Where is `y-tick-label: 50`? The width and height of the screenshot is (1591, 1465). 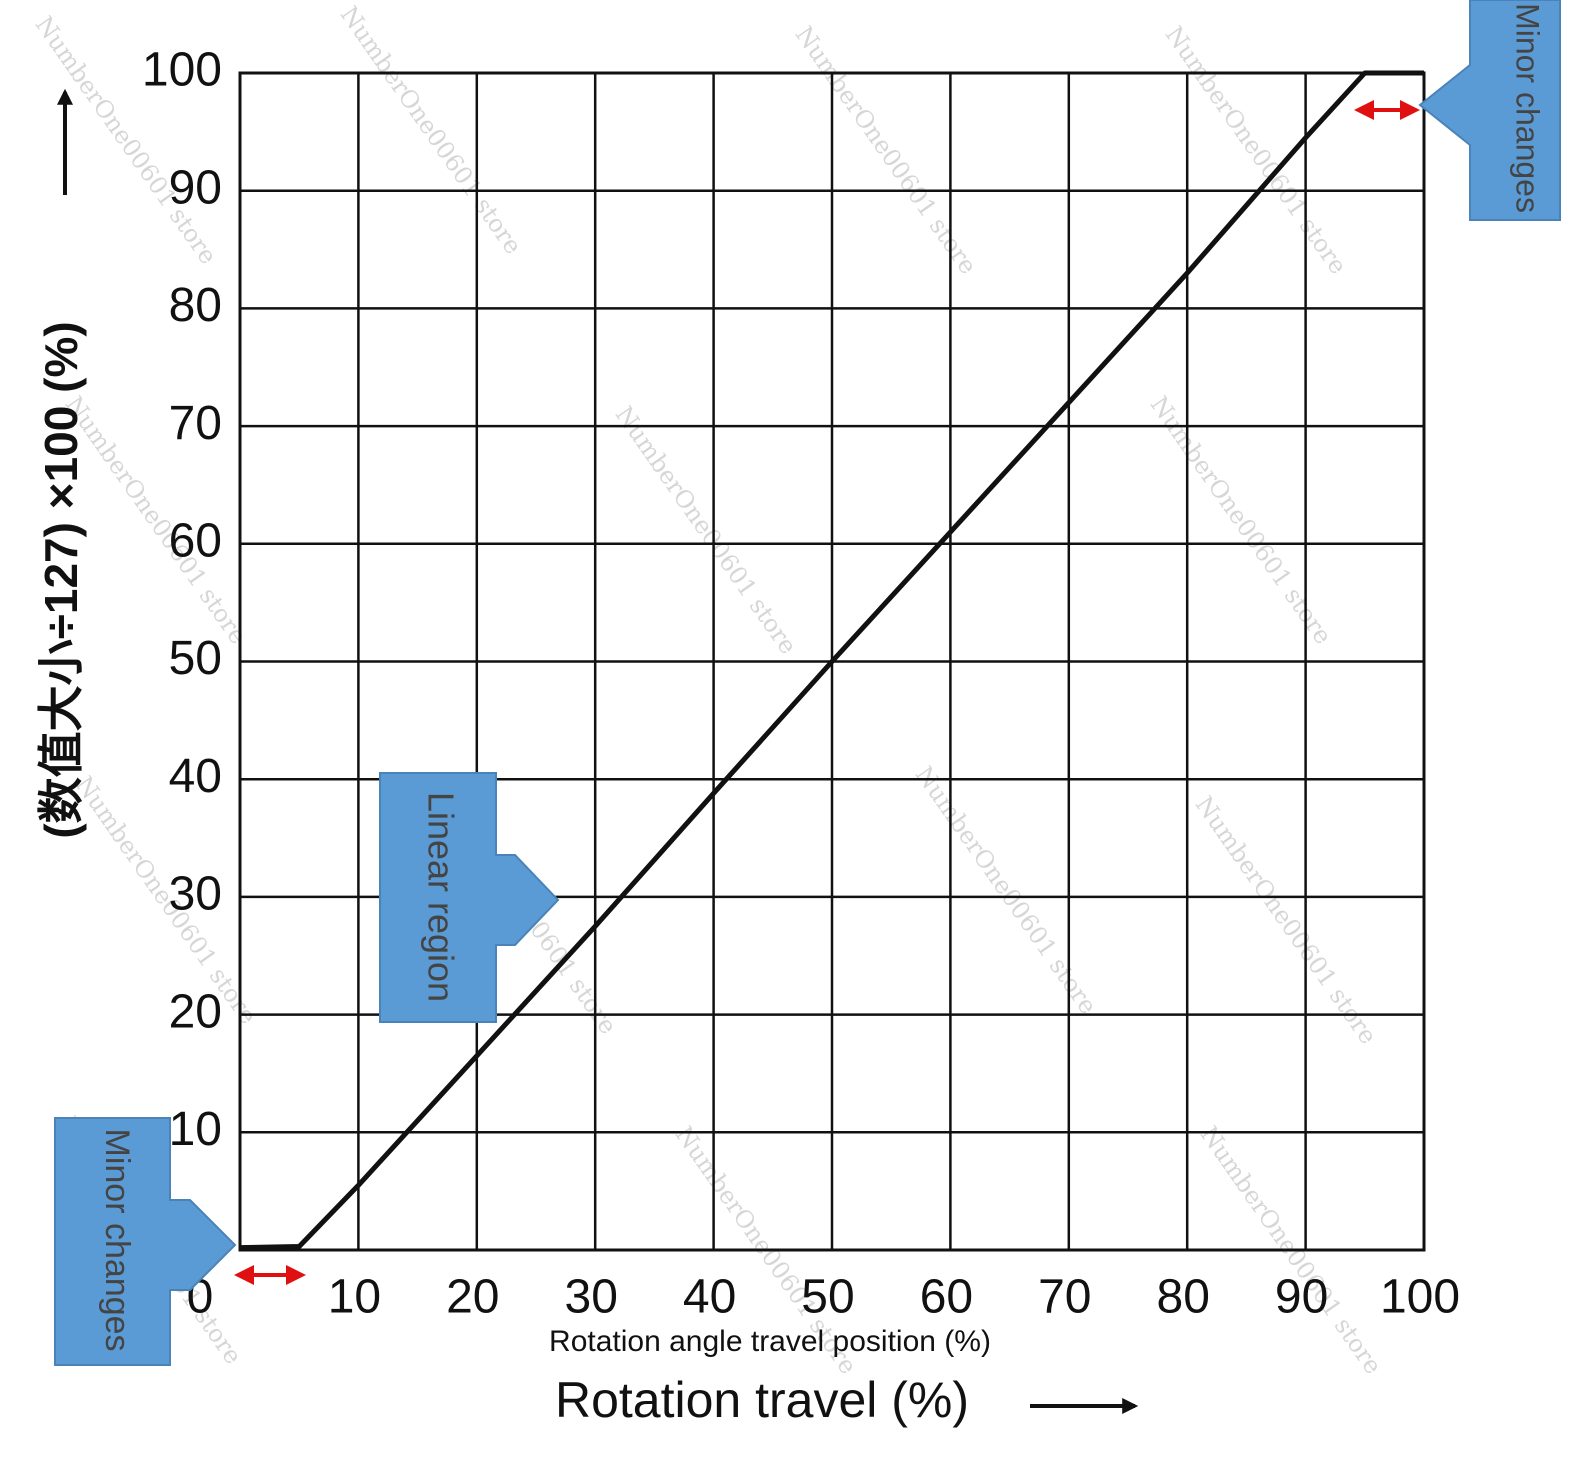 y-tick-label: 50 is located at coordinates (195, 658).